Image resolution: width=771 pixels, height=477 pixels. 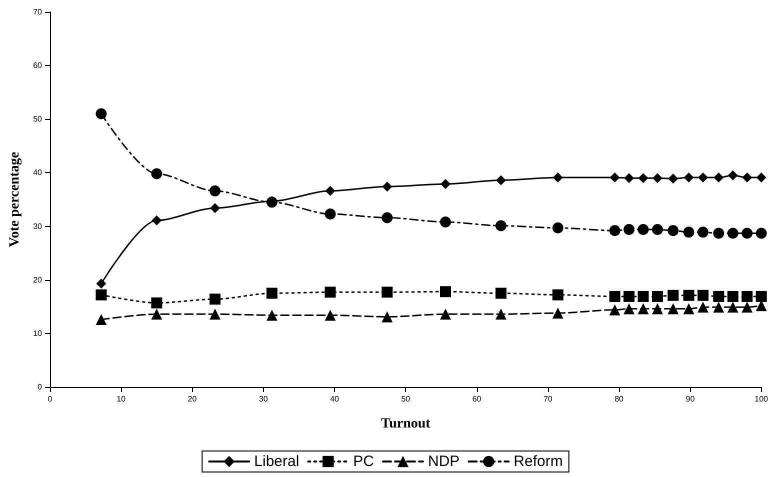 I want to click on y-tick-label: 40, so click(x=38, y=173).